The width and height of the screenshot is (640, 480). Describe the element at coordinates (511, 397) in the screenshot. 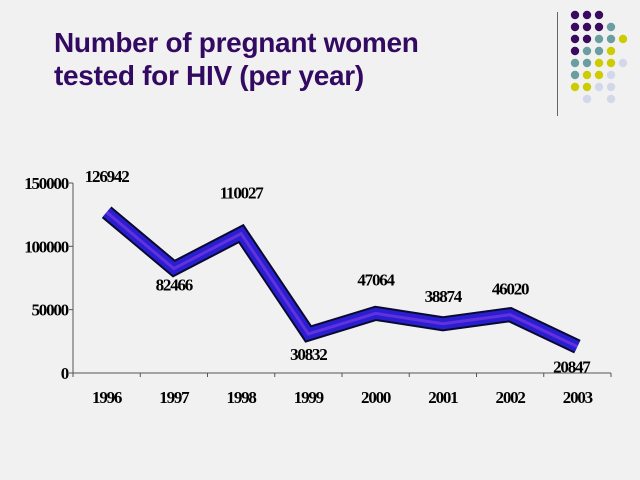

I see `x-tick-label: 2002` at that location.